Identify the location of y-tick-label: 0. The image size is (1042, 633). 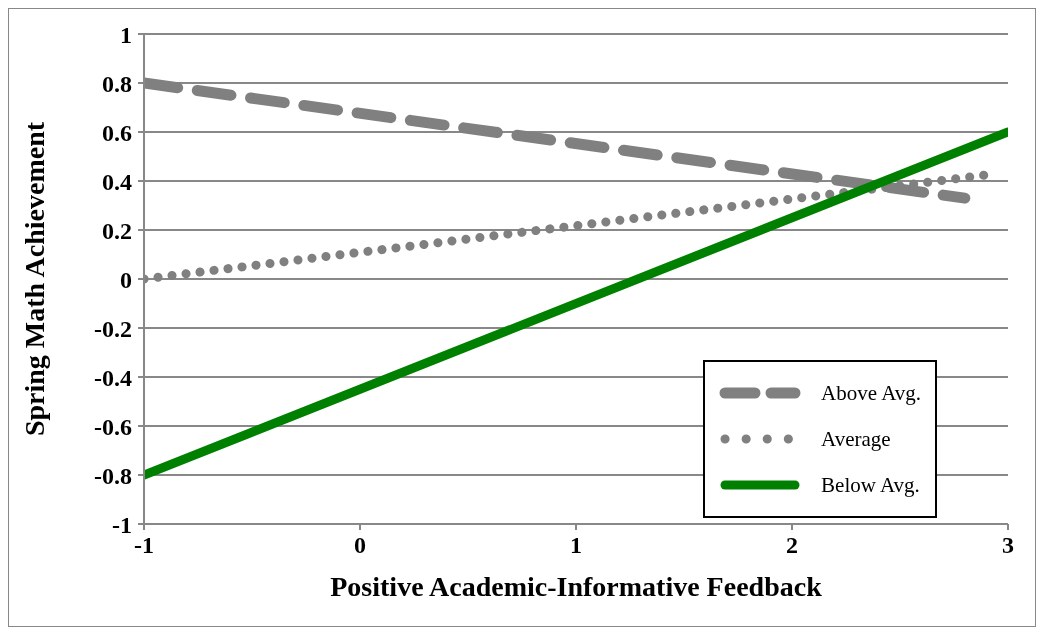
(126, 279).